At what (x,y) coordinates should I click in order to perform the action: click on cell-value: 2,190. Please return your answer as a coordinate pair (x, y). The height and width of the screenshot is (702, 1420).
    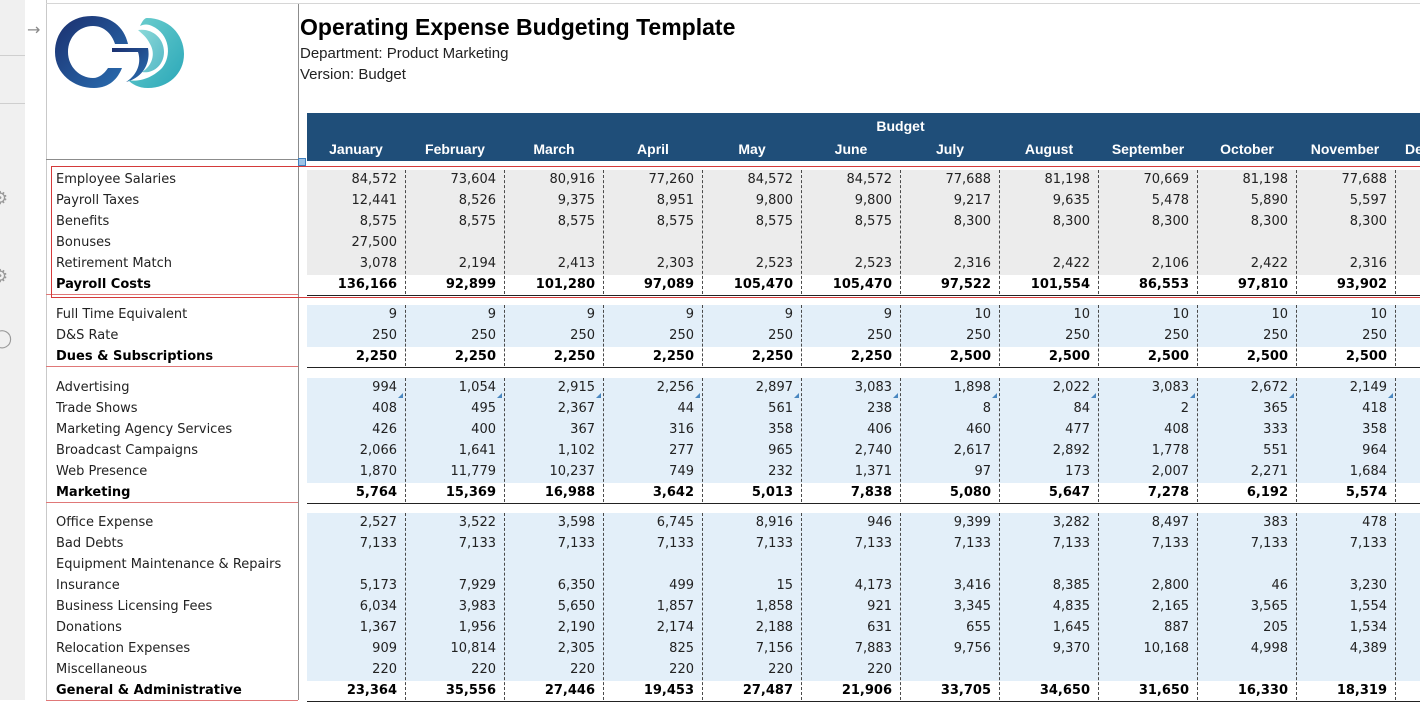
    Looking at the image, I should click on (576, 627).